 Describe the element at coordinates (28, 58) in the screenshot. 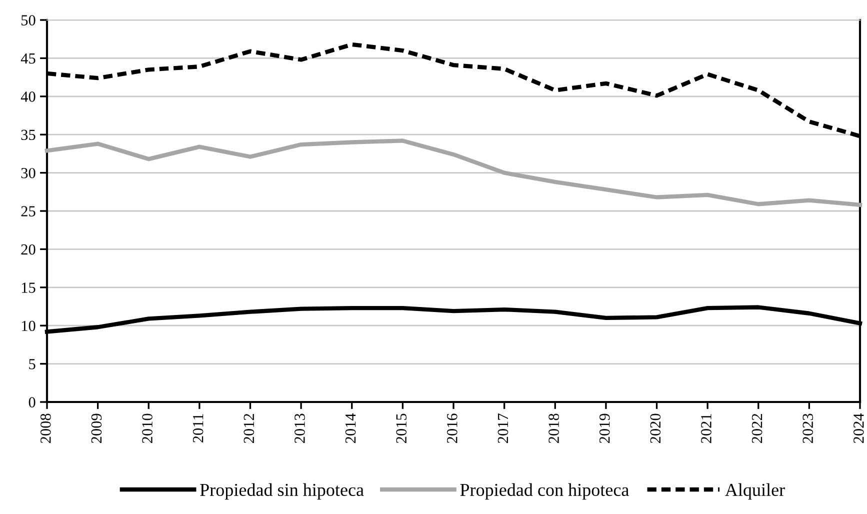

I see `y-tick-label: 45` at that location.